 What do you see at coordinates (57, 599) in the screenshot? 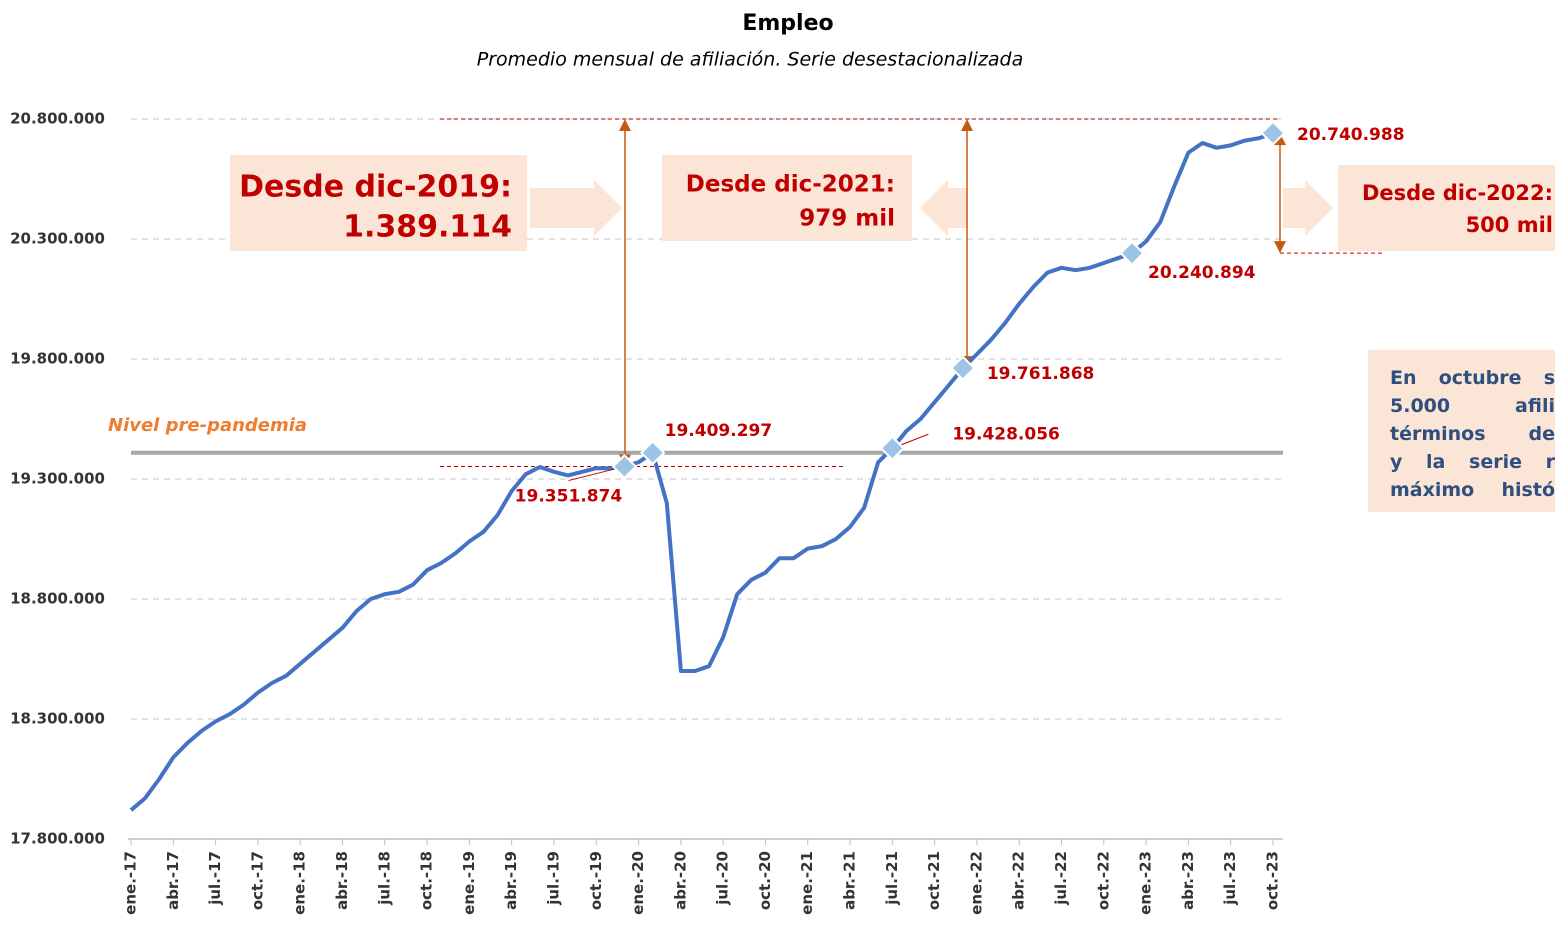
I see `y-tick-label: 18.800.000` at bounding box center [57, 599].